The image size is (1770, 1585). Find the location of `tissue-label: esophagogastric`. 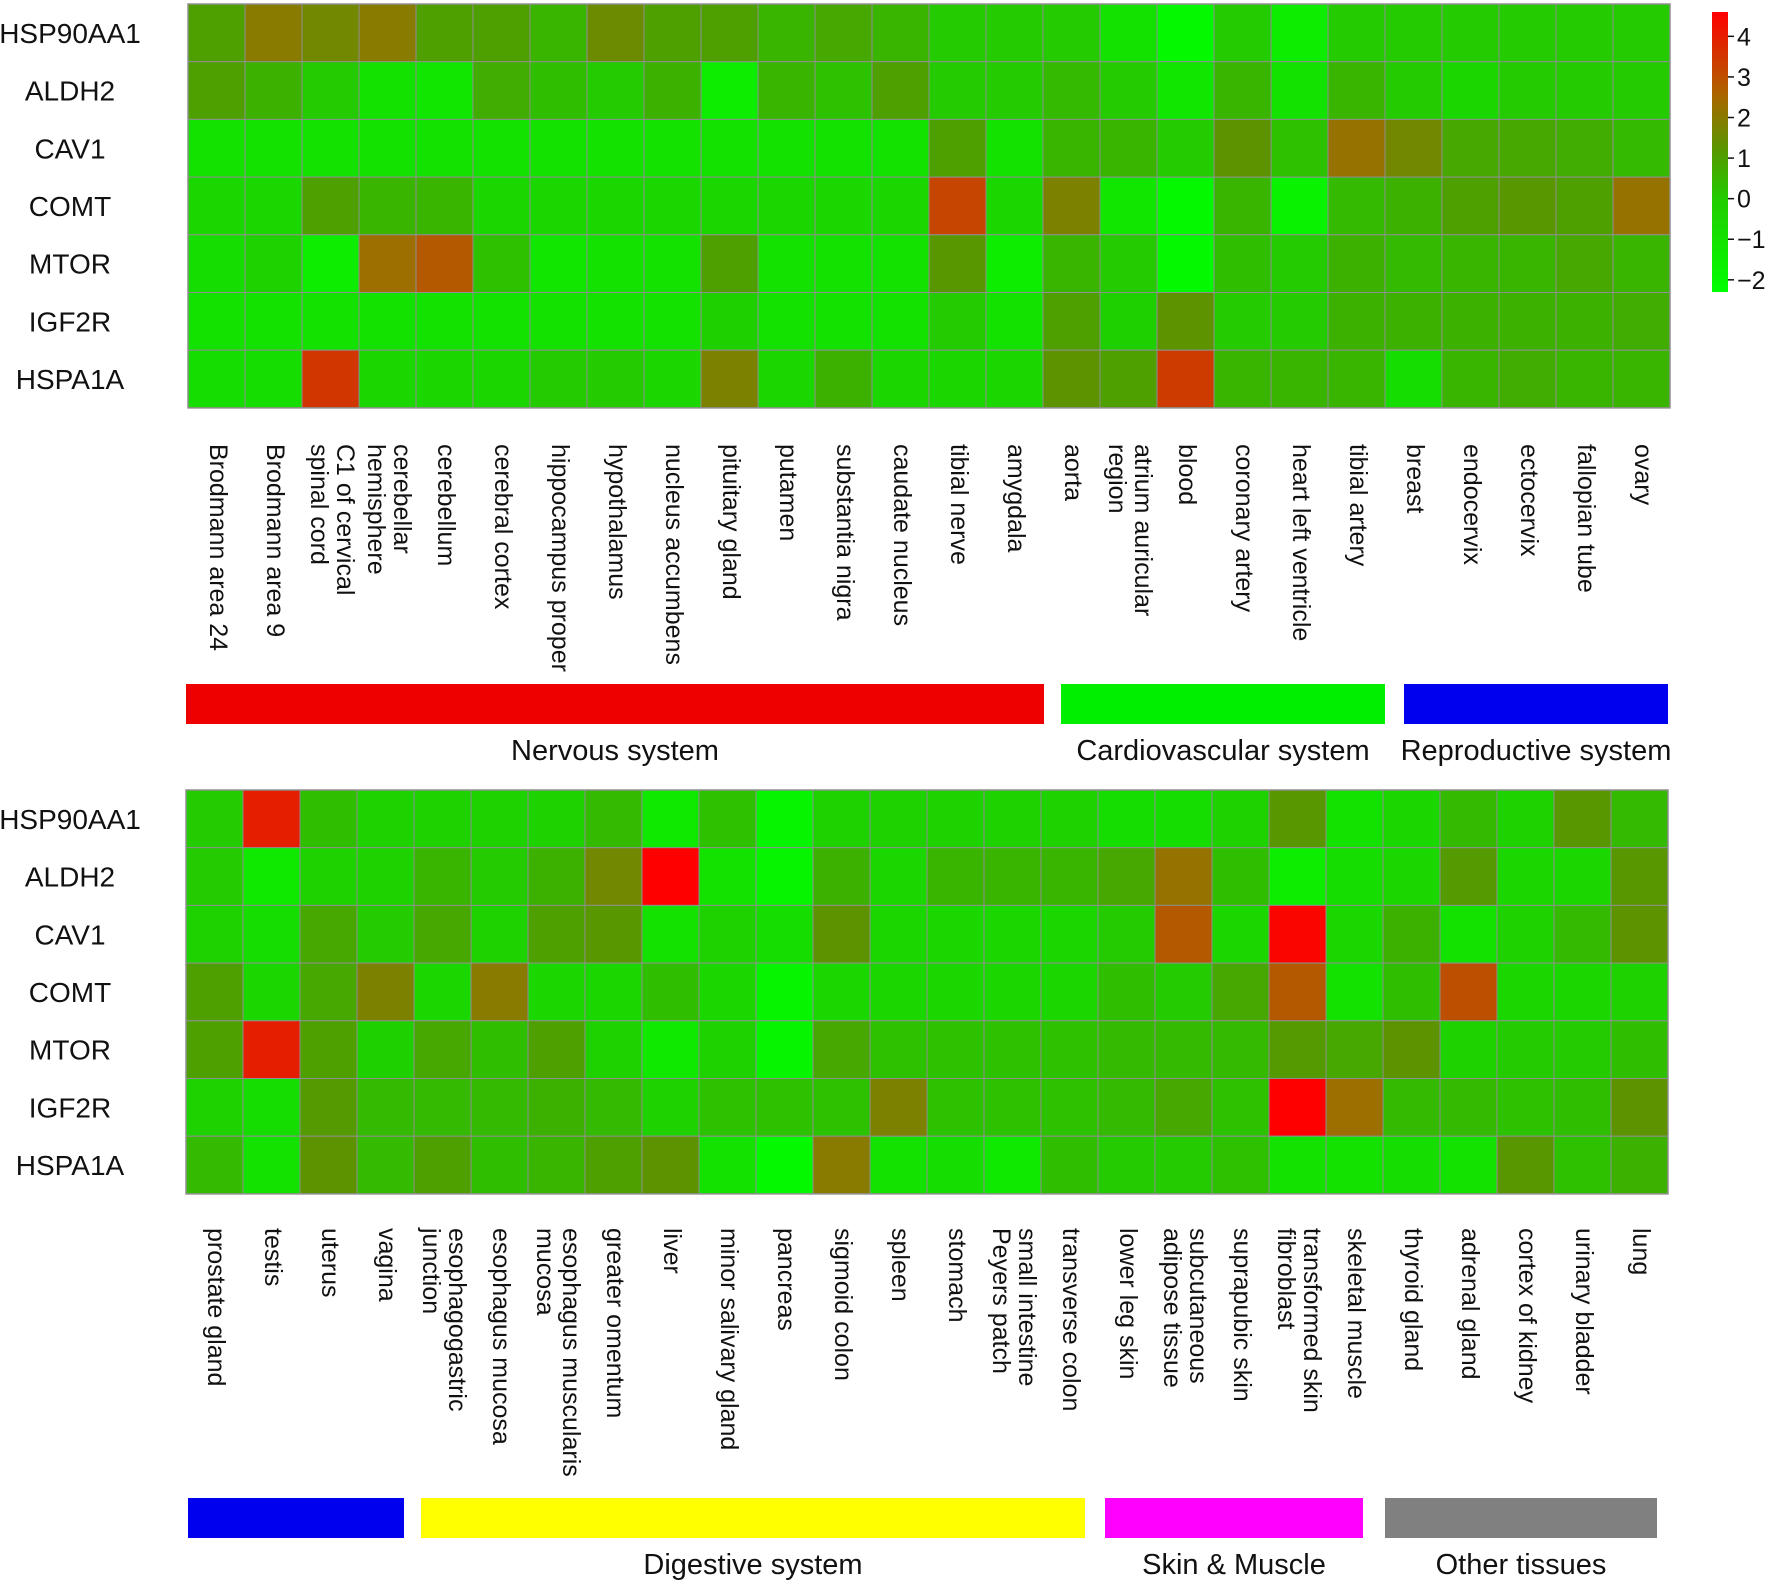

tissue-label: esophagogastric is located at coordinates (457, 1319).